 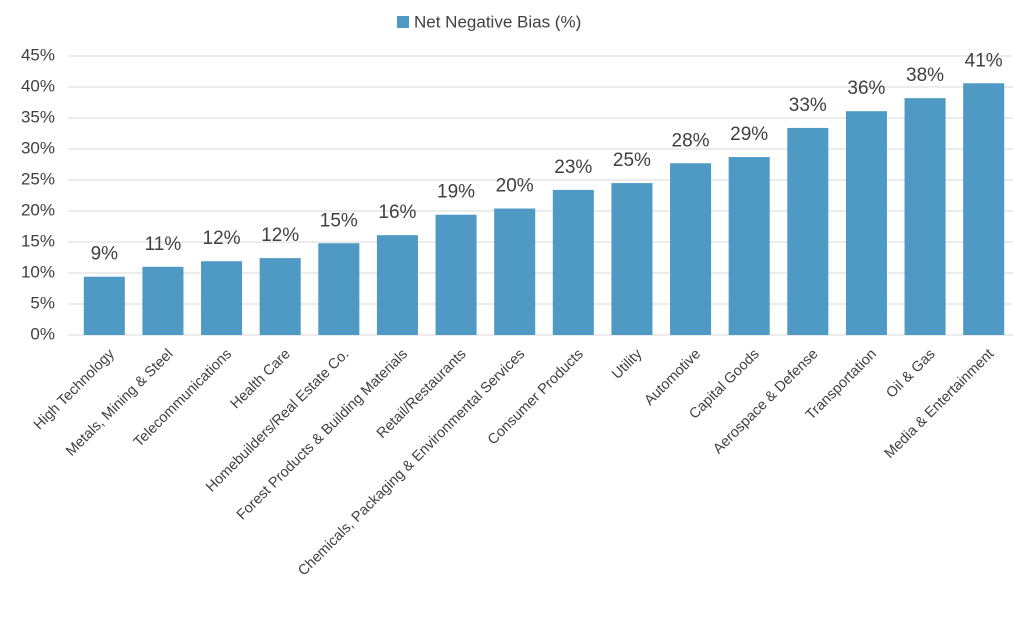 What do you see at coordinates (749, 134) in the screenshot?
I see `data-label: 29%` at bounding box center [749, 134].